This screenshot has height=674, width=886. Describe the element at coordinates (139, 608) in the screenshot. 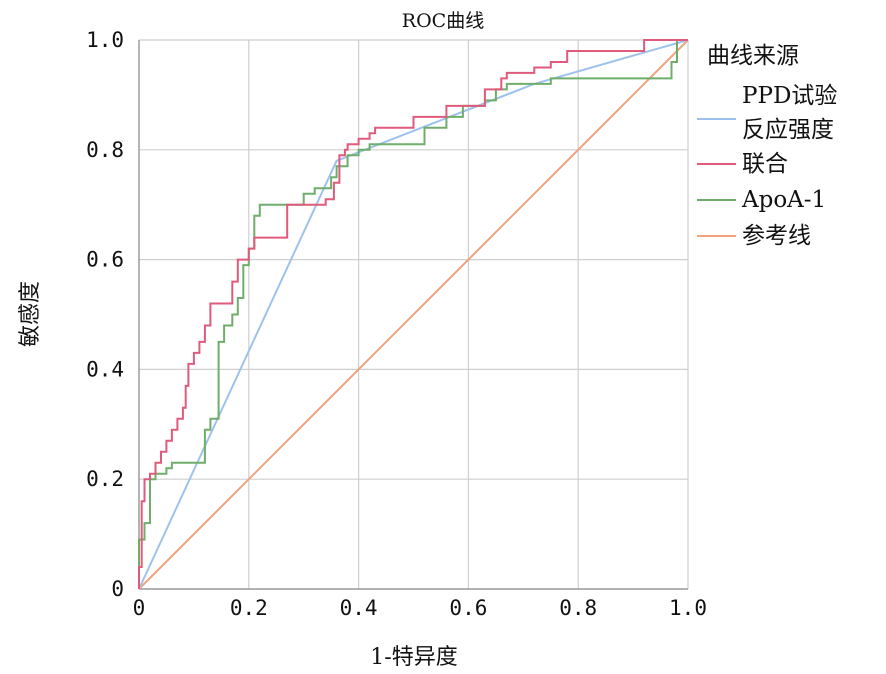

I see `x-tick-label-0: 0` at that location.